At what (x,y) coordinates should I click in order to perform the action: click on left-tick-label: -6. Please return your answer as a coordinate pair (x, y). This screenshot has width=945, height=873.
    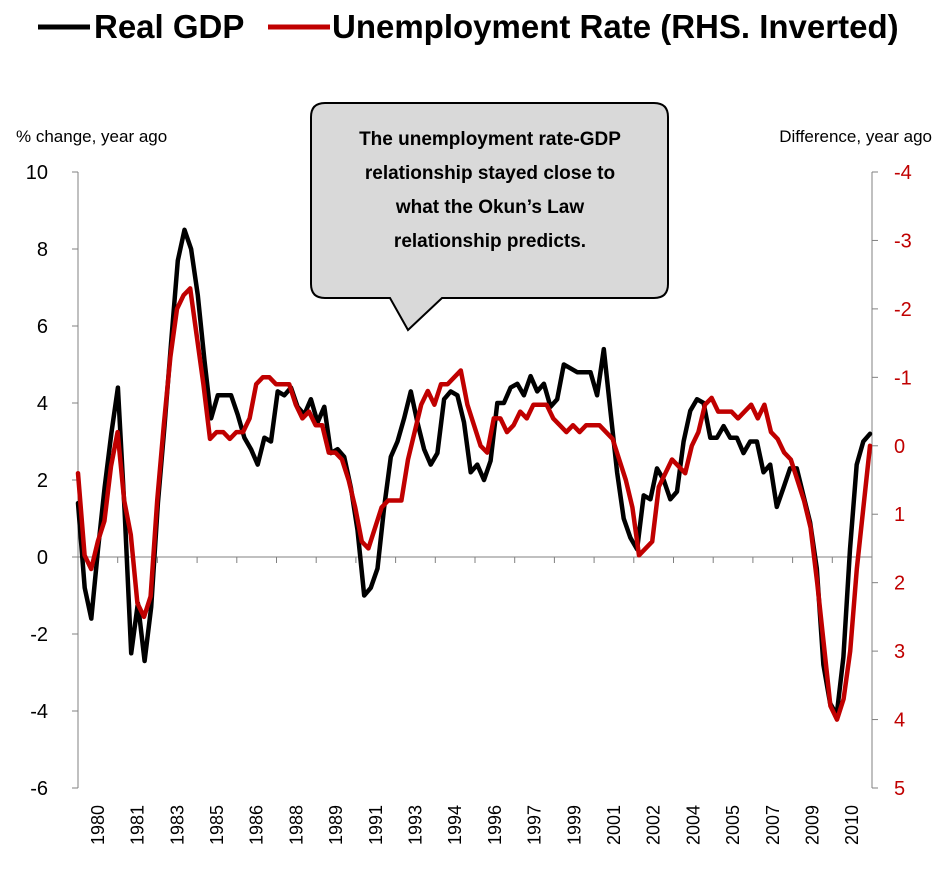
    Looking at the image, I should click on (39, 789).